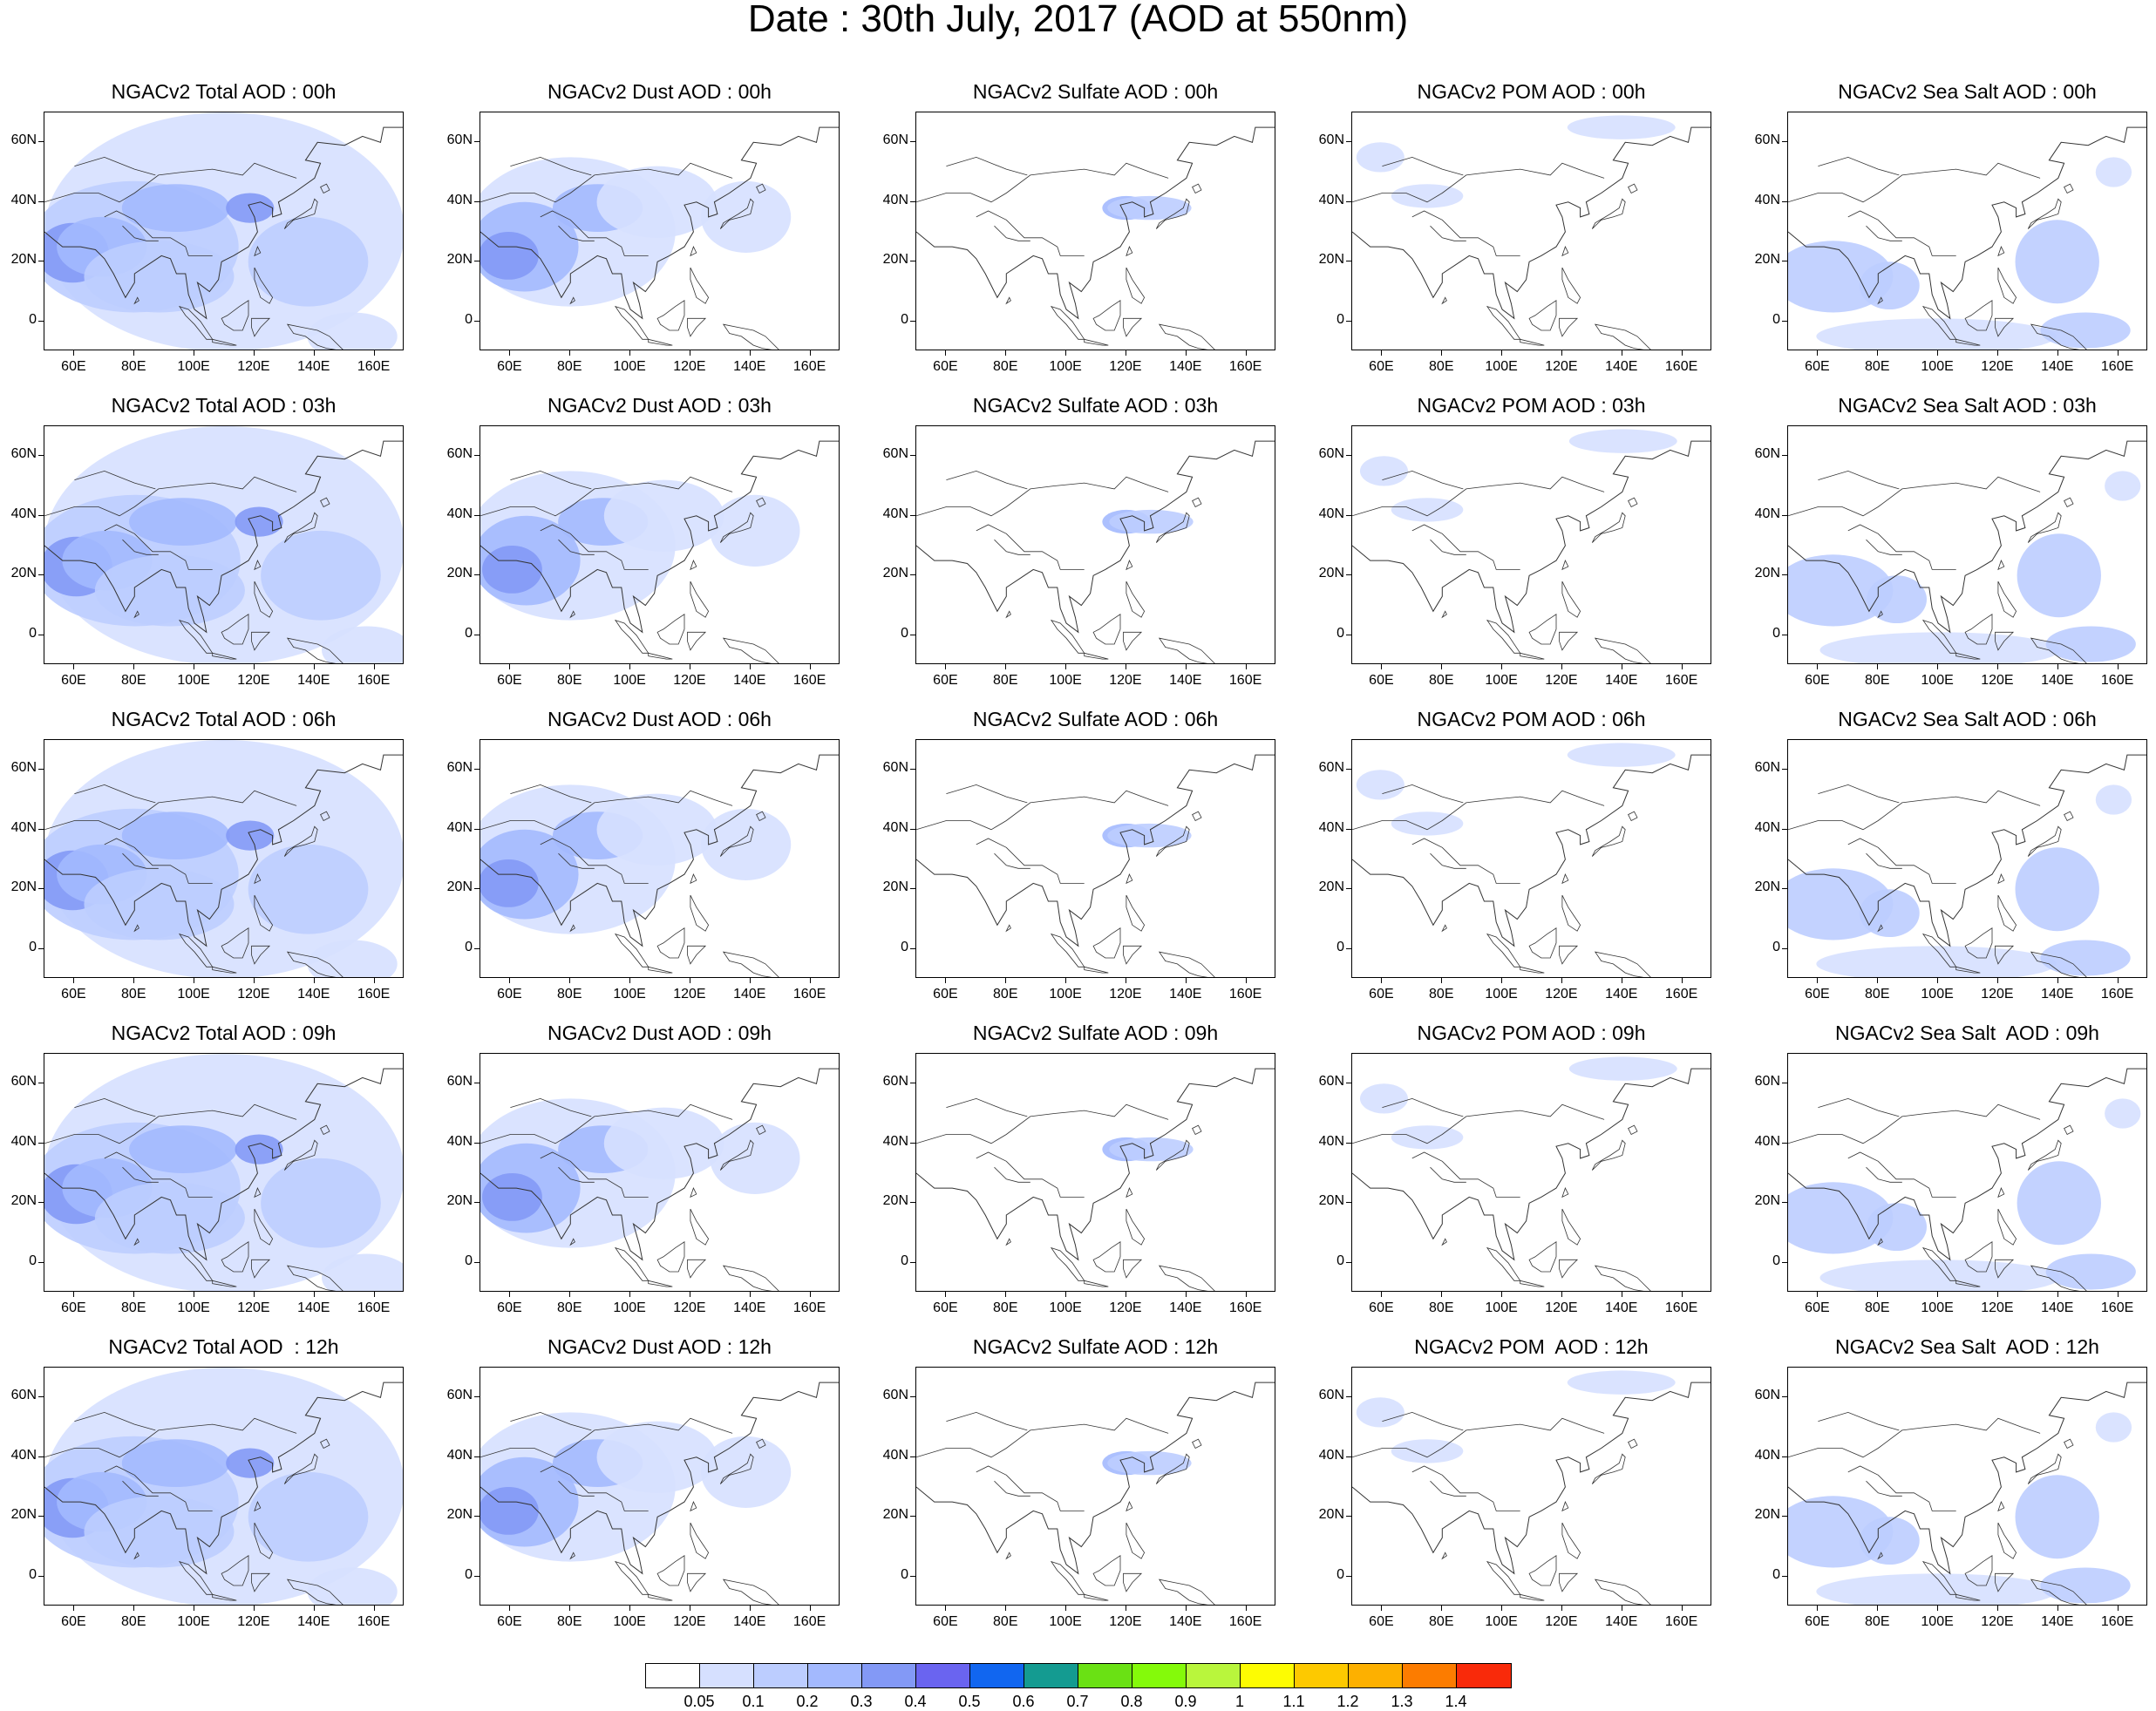  Describe the element at coordinates (1322, 1675) in the screenshot. I see `colorbar-cell` at that location.